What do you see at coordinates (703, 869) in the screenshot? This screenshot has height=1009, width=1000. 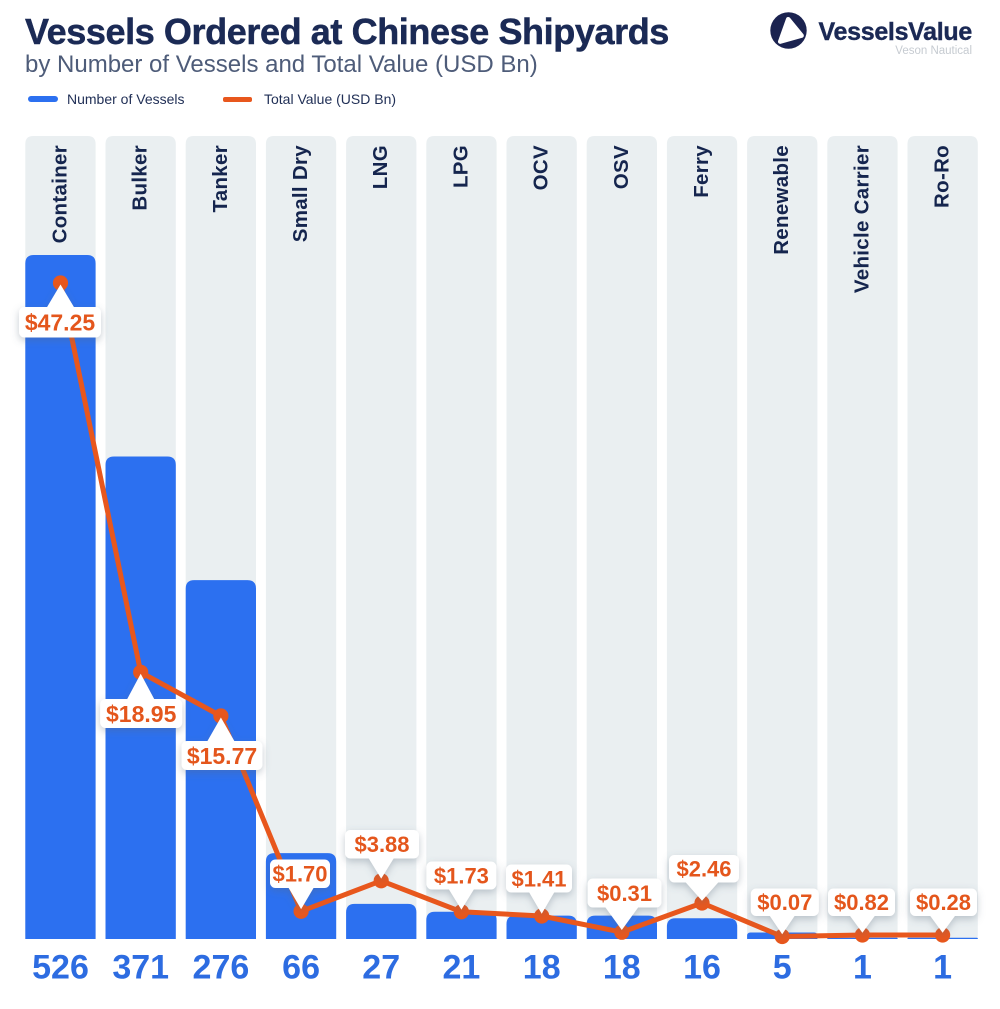 I see `svg-text: $2.46` at bounding box center [703, 869].